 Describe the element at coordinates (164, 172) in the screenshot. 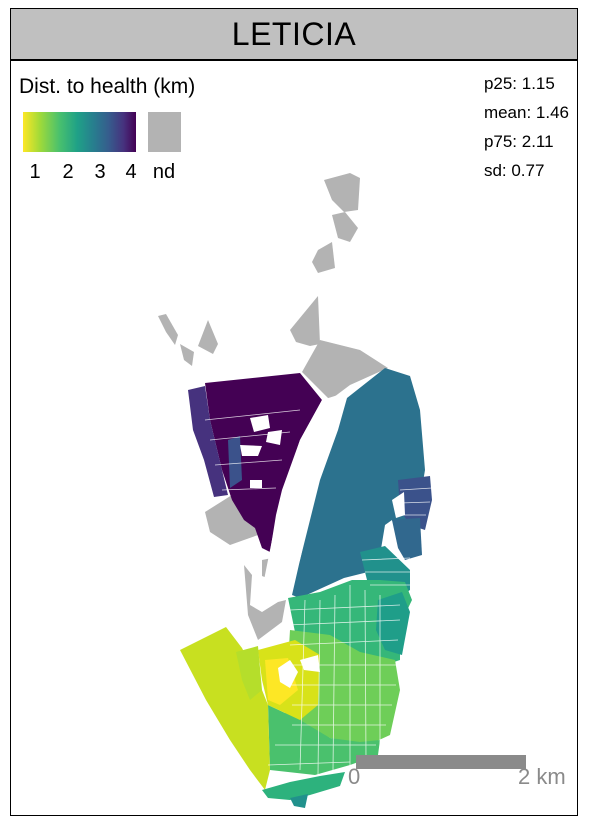

I see `legend-nd-label: nd` at that location.